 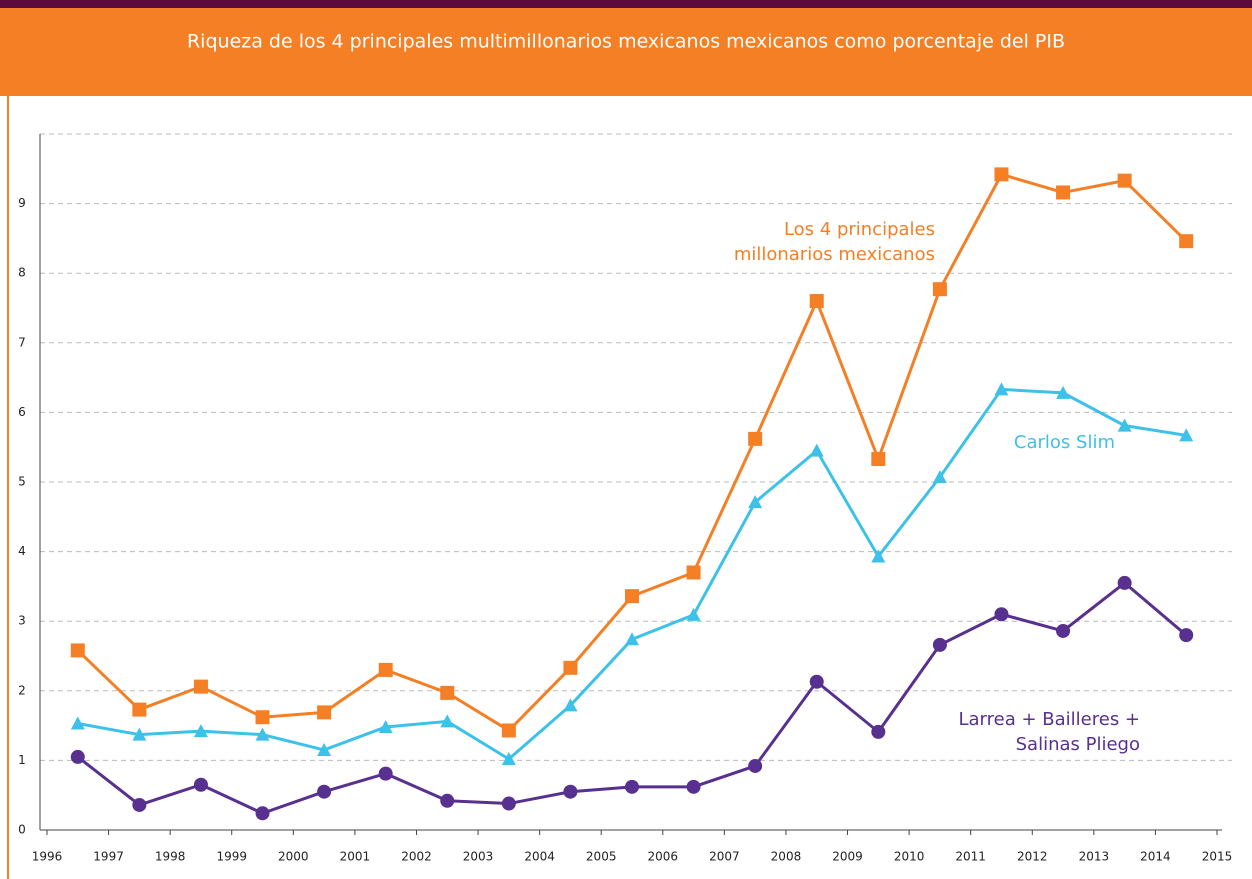 What do you see at coordinates (231, 857) in the screenshot?
I see `x-tick-label: 1999` at bounding box center [231, 857].